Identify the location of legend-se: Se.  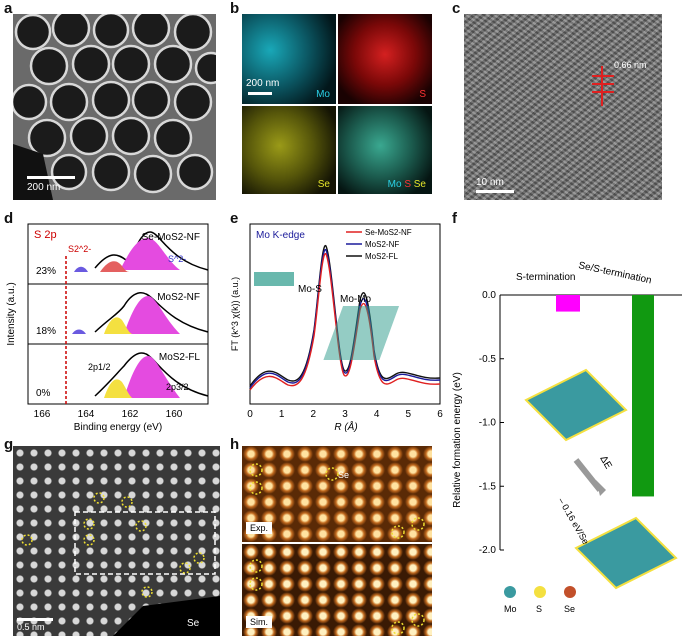
(569, 609).